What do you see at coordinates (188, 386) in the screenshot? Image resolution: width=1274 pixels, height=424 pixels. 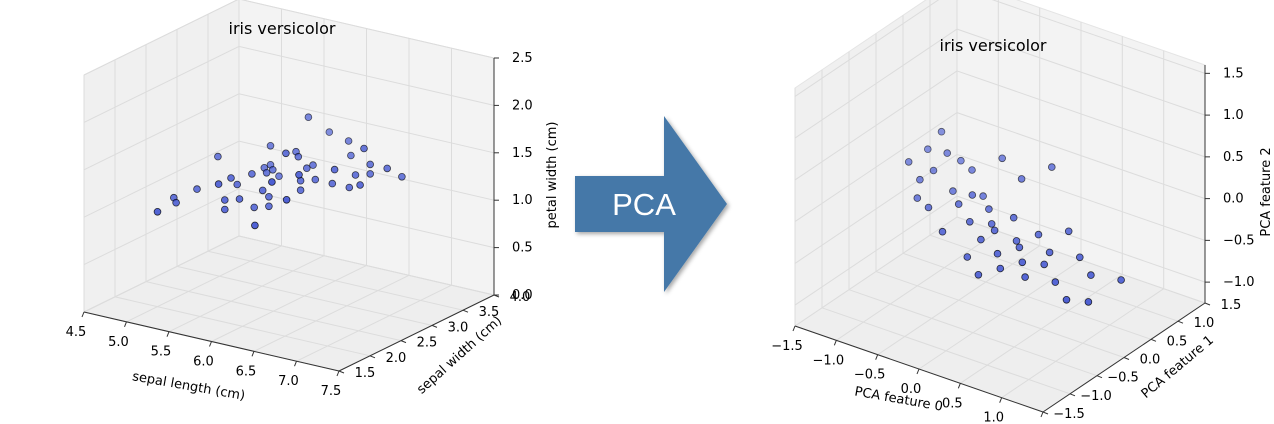 I see `x-axis-label-left: sepal length (cm)` at bounding box center [188, 386].